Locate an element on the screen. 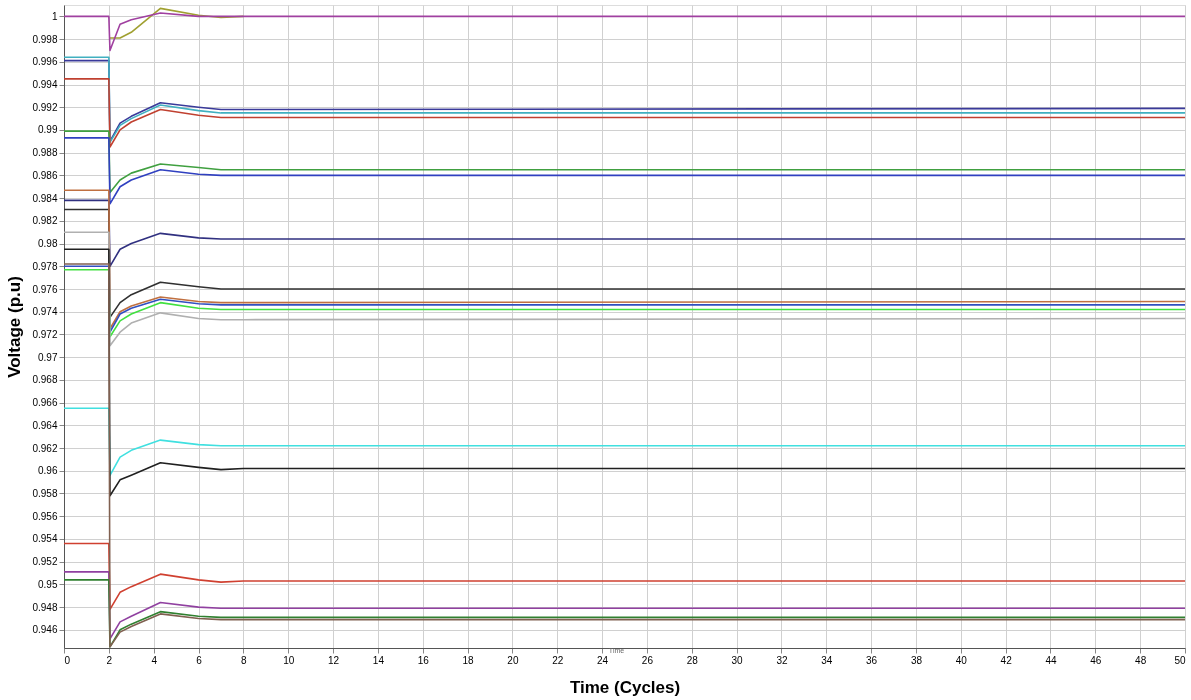  x-tick-label: 4 is located at coordinates (154, 660).